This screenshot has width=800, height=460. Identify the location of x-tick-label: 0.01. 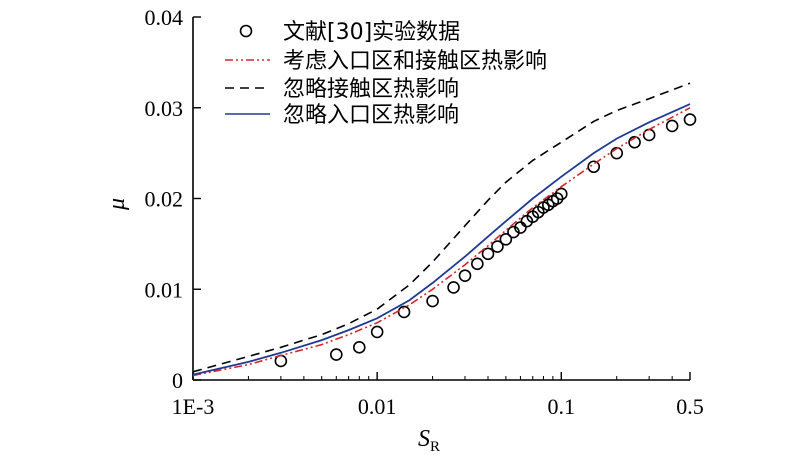
(377, 406).